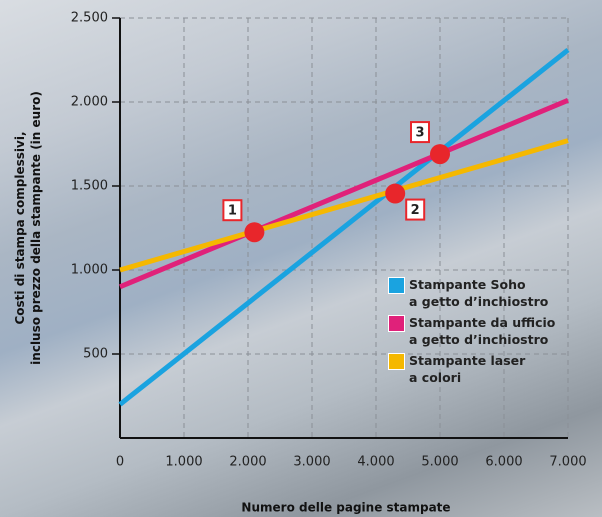 The width and height of the screenshot is (602, 517). I want to click on marker-label: 2, so click(415, 210).